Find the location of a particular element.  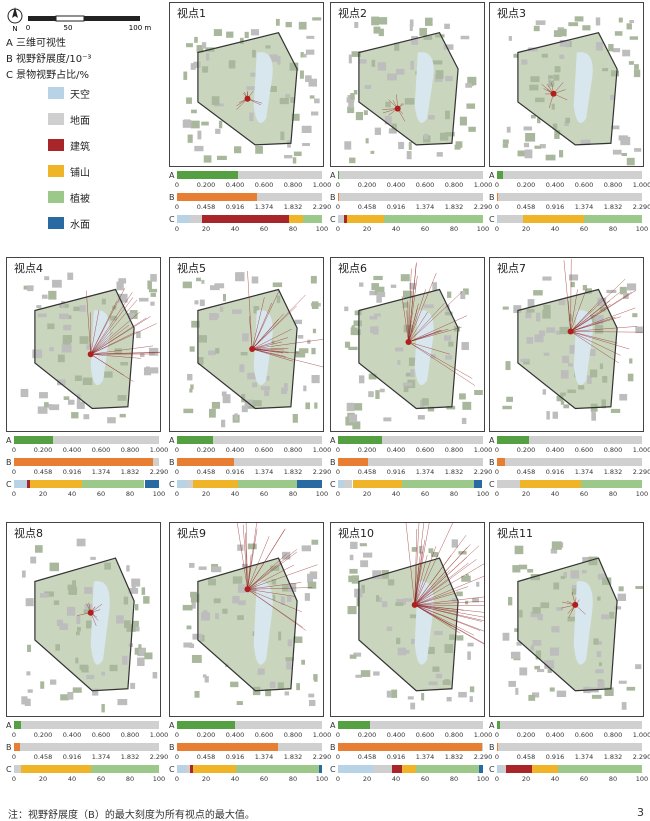

bar-b-track is located at coordinates (410, 747).